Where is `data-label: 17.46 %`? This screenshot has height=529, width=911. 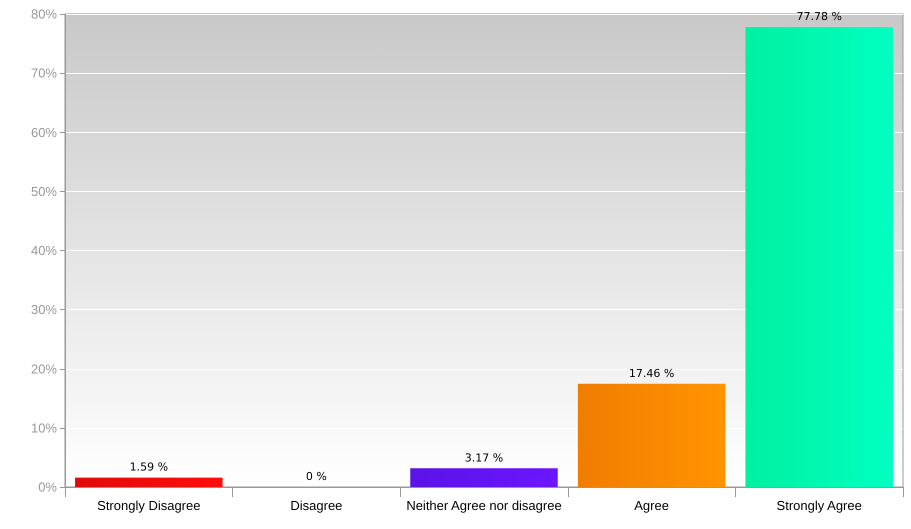 data-label: 17.46 % is located at coordinates (651, 373).